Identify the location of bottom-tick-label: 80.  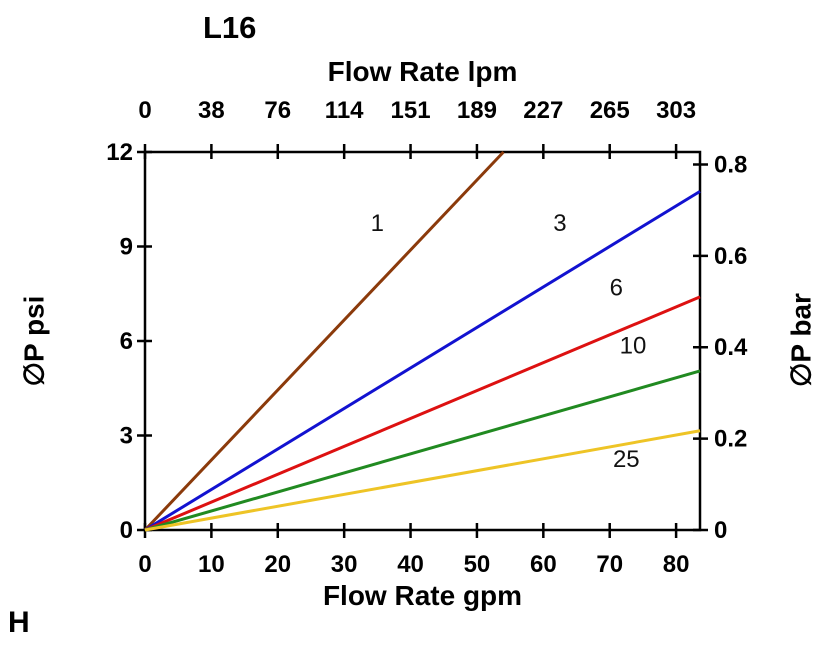
(676, 564).